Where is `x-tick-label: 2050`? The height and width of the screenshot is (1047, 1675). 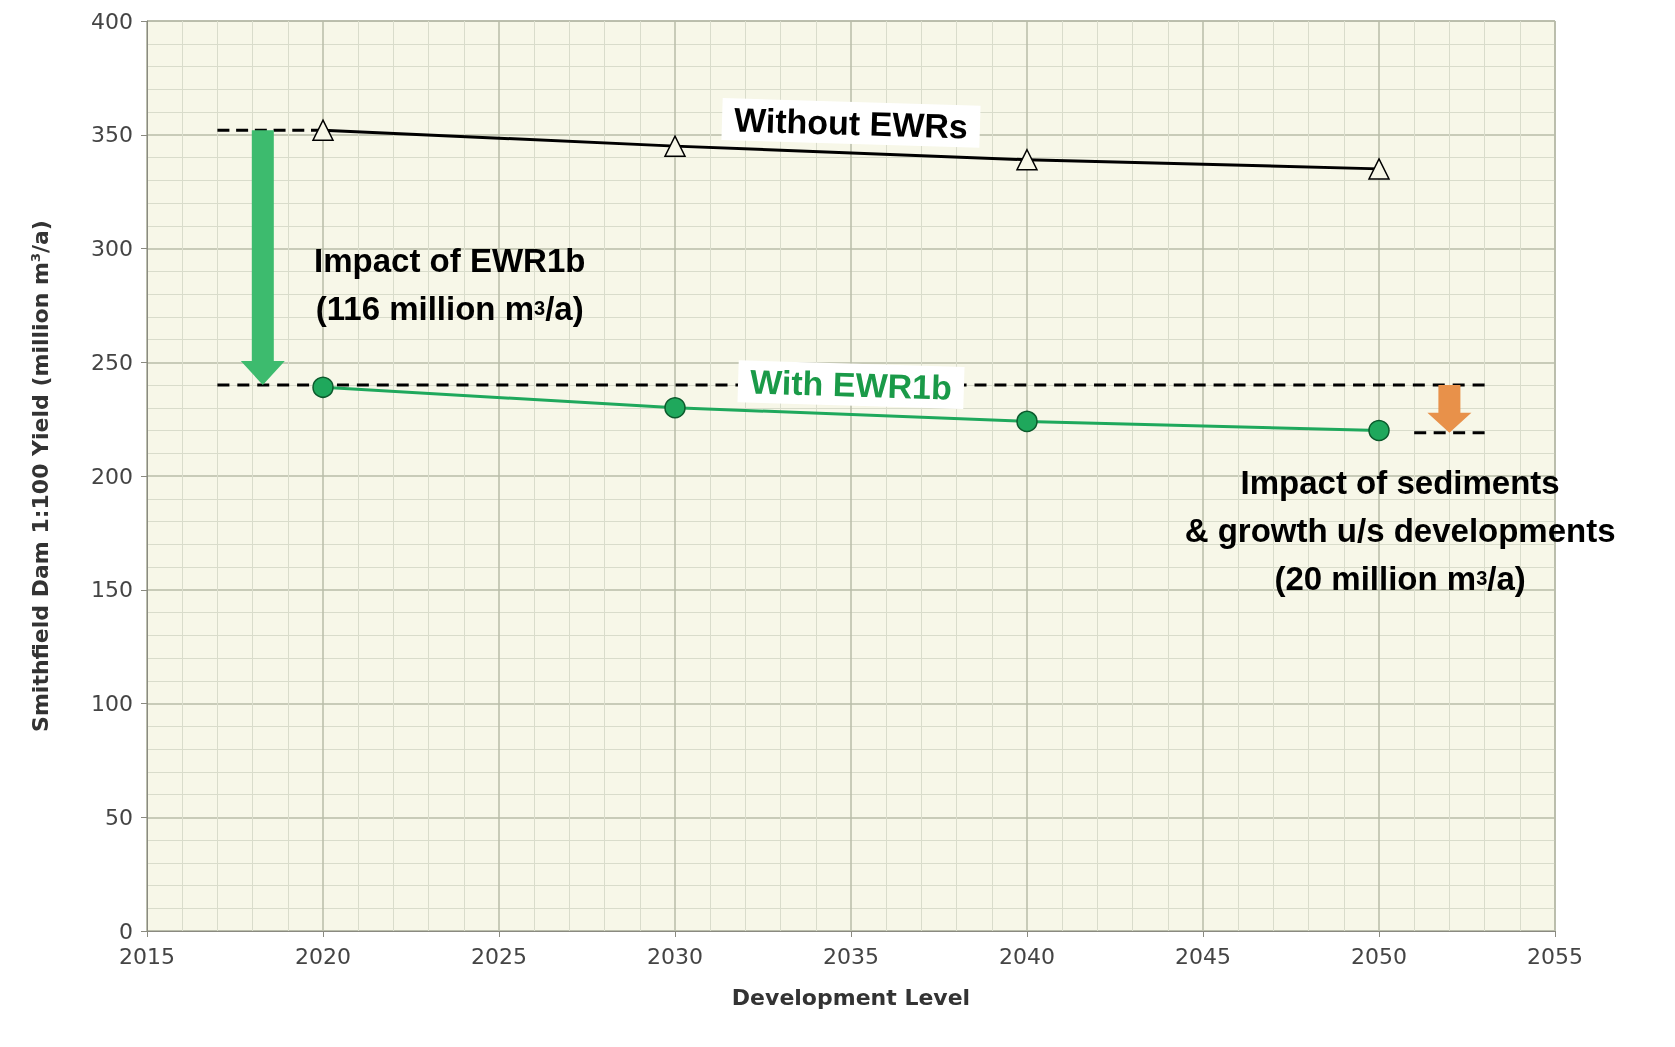
x-tick-label: 2050 is located at coordinates (1379, 956).